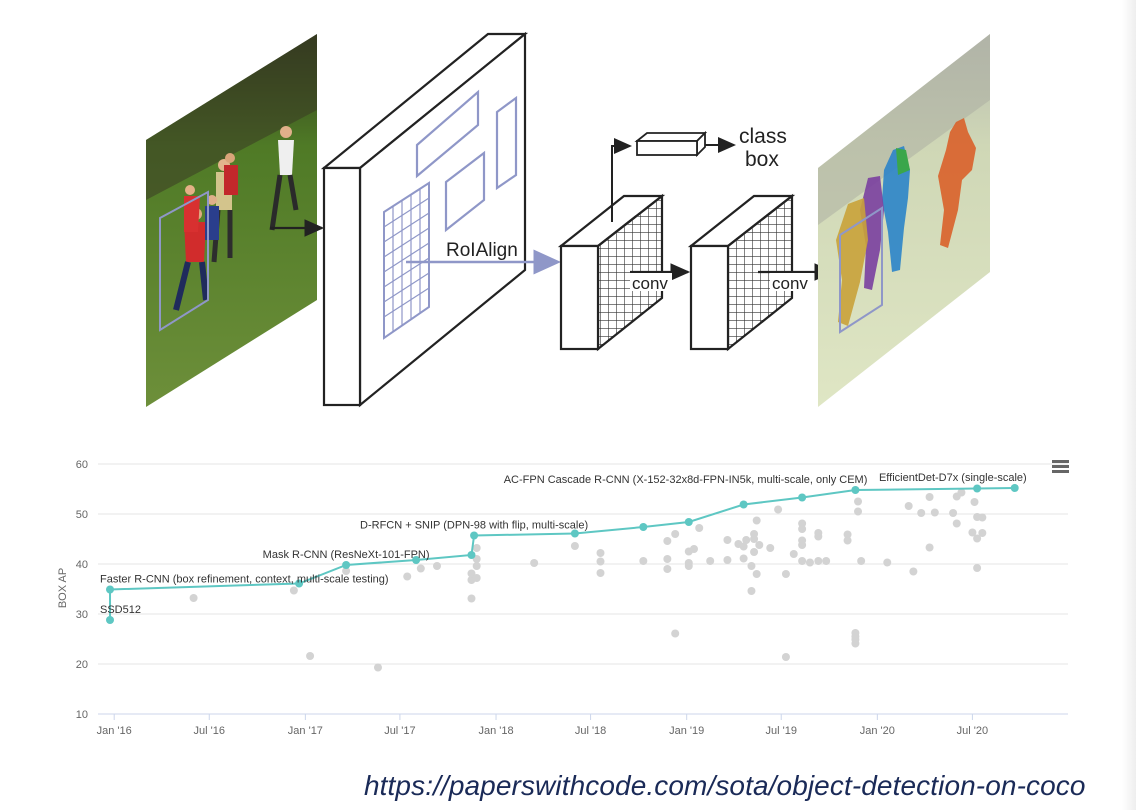 This screenshot has width=1136, height=810. Describe the element at coordinates (346, 555) in the screenshot. I see `annotation-label: Mask R-CNN (ResNeXt-101-FPN)` at that location.